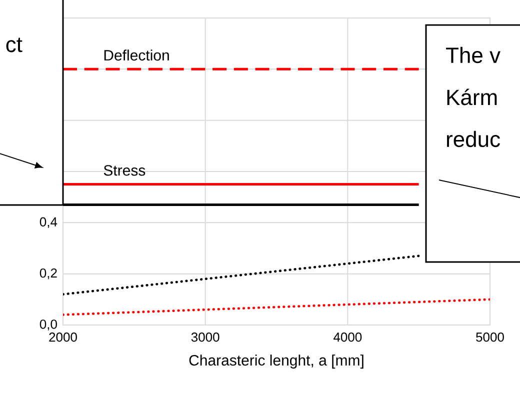  Describe the element at coordinates (63, 337) in the screenshot. I see `x-tick-label: 2000` at that location.